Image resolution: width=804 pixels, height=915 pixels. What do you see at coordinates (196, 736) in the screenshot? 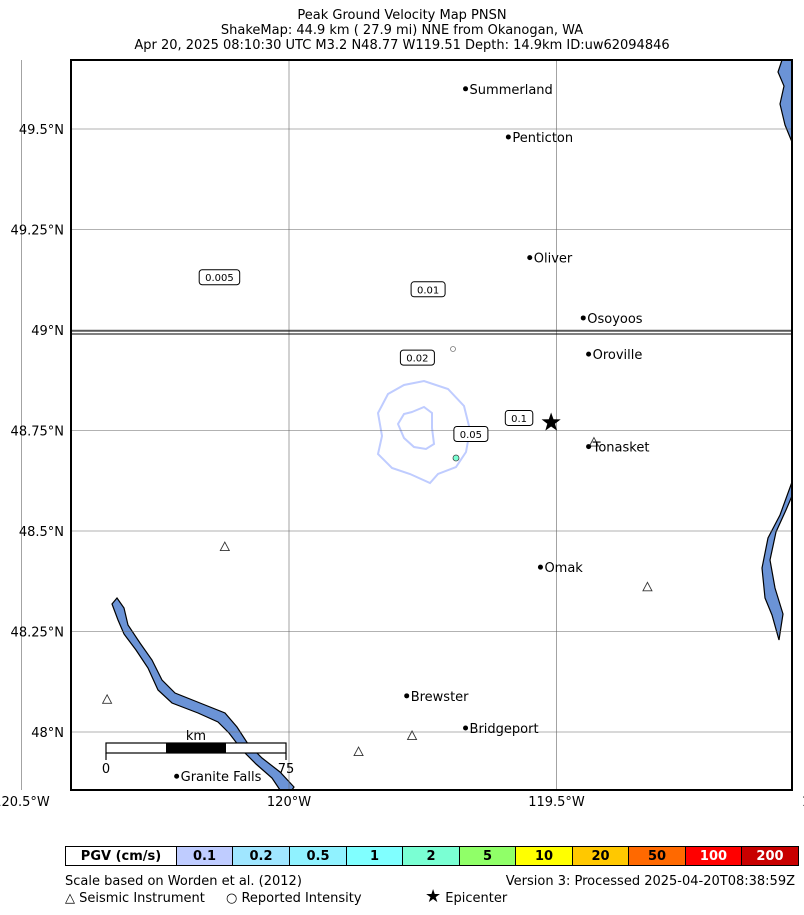
I see `scale-bar-unit: km` at bounding box center [196, 736].